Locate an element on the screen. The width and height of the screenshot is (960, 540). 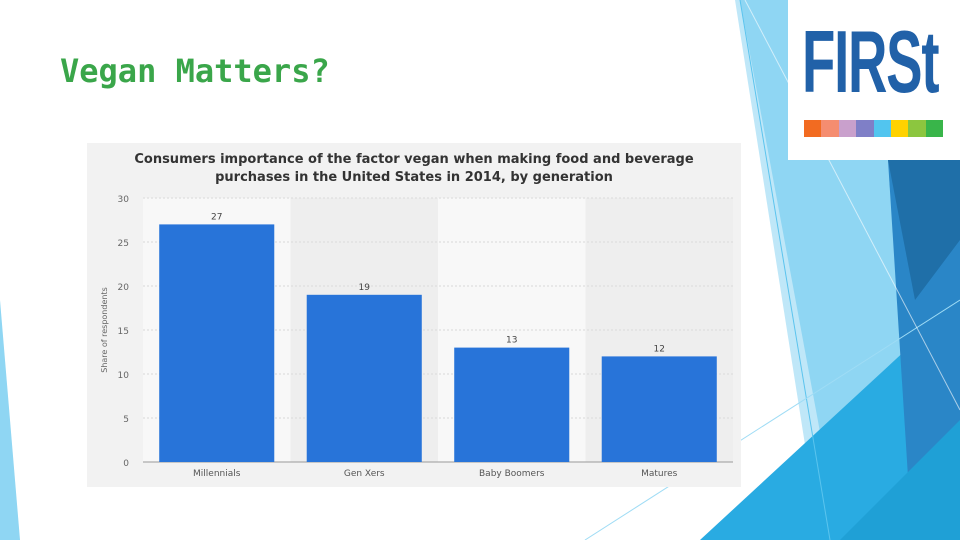
y-tick-label: 0 is located at coordinates (126, 464).